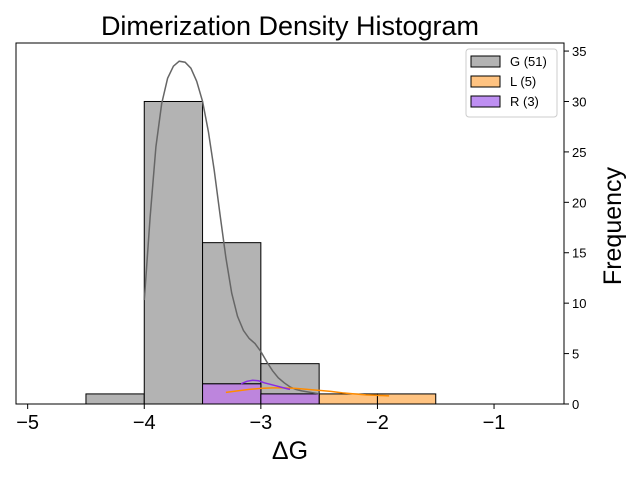 The image size is (640, 480). I want to click on y-tick-label: 5, so click(575, 354).